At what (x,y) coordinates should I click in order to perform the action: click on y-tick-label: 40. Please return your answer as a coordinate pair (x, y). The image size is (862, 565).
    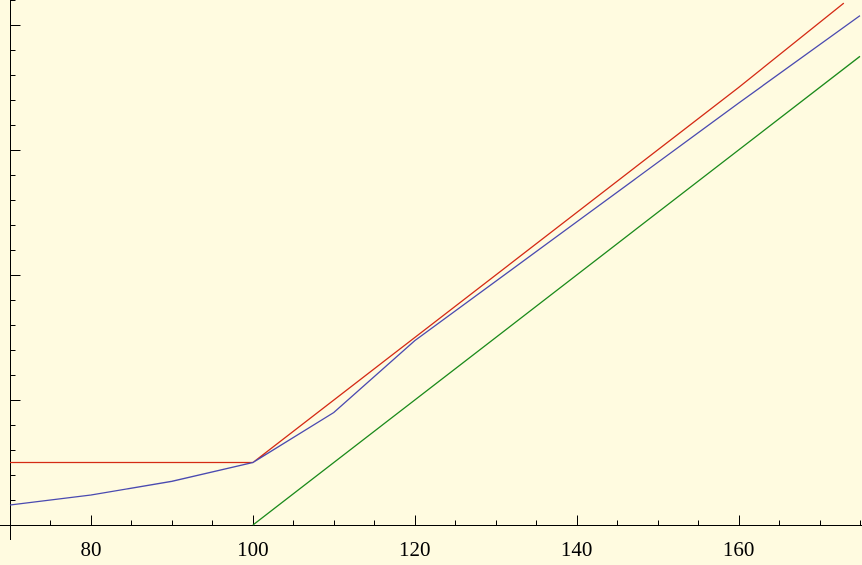
    Looking at the image, I should click on (0, 275).